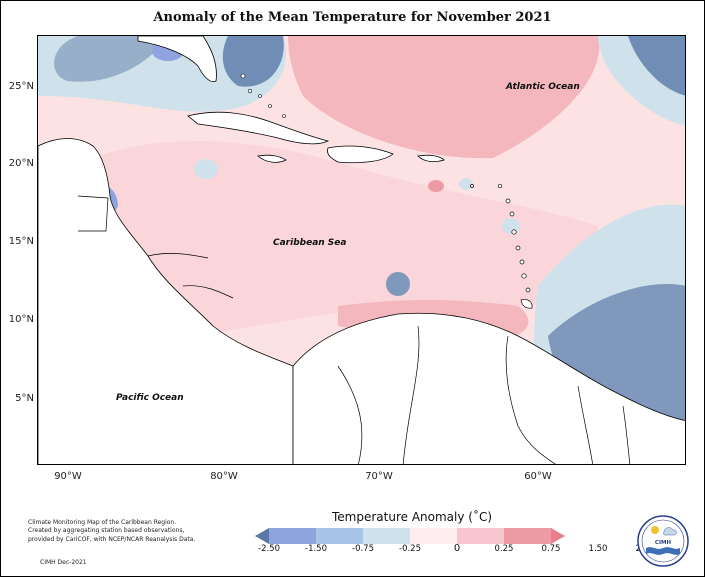 The height and width of the screenshot is (577, 705). What do you see at coordinates (457, 548) in the screenshot?
I see `legend-tick-label: 0` at bounding box center [457, 548].